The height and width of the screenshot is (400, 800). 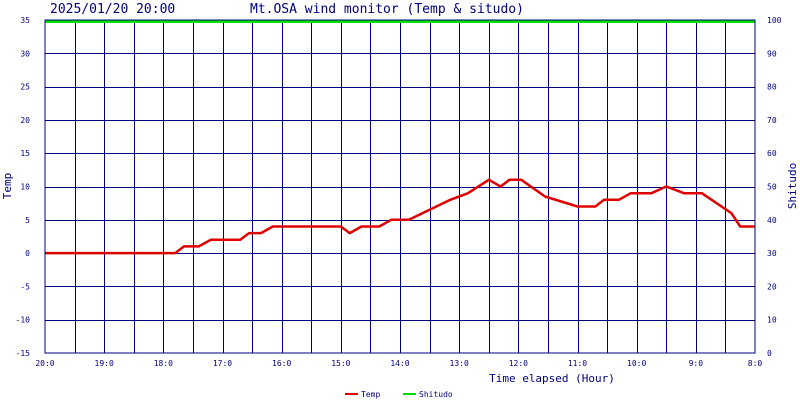 What do you see at coordinates (772, 87) in the screenshot?
I see `y-right-tick-label: 80` at bounding box center [772, 87].